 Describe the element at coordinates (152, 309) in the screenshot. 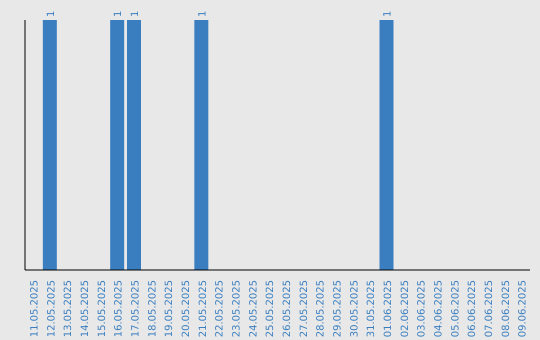

I see `x-tick-label: 18.05.2025` at that location.